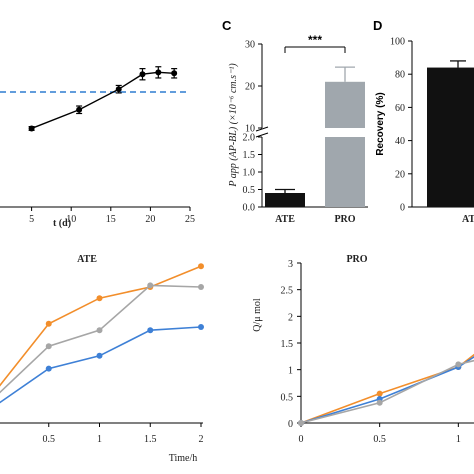 The height and width of the screenshot is (474, 474). I want to click on c-axis-break, so click(262, 132).